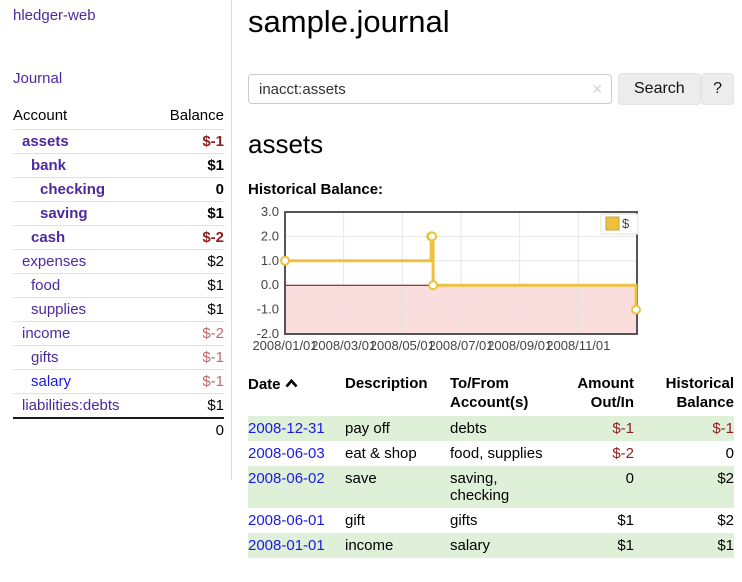 Image resolution: width=742 pixels, height=582 pixels. Describe the element at coordinates (460, 345) in the screenshot. I see `x-axis-tick-label: 2008/07/01` at that location.